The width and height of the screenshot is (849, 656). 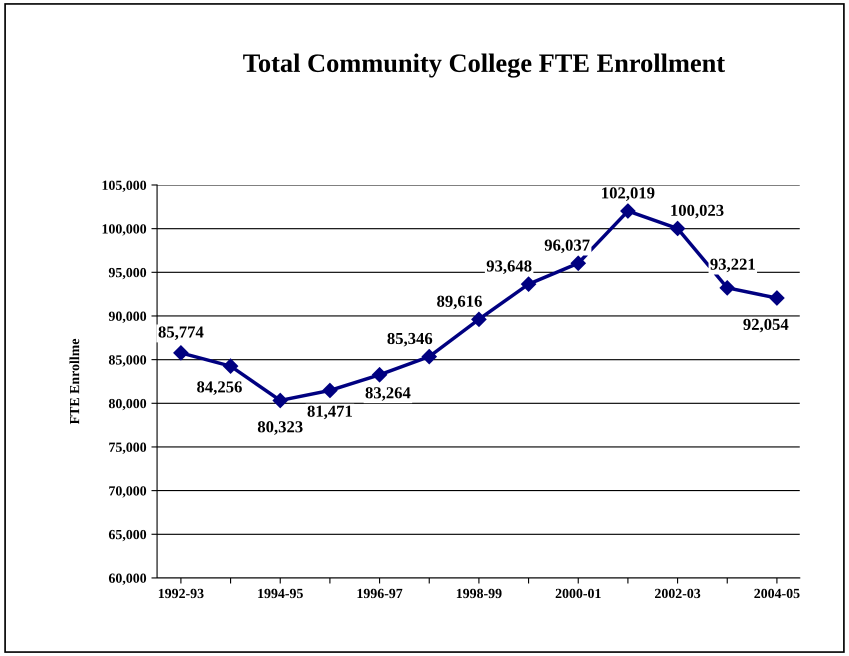 What do you see at coordinates (459, 303) in the screenshot?
I see `text: 89,616` at bounding box center [459, 303].